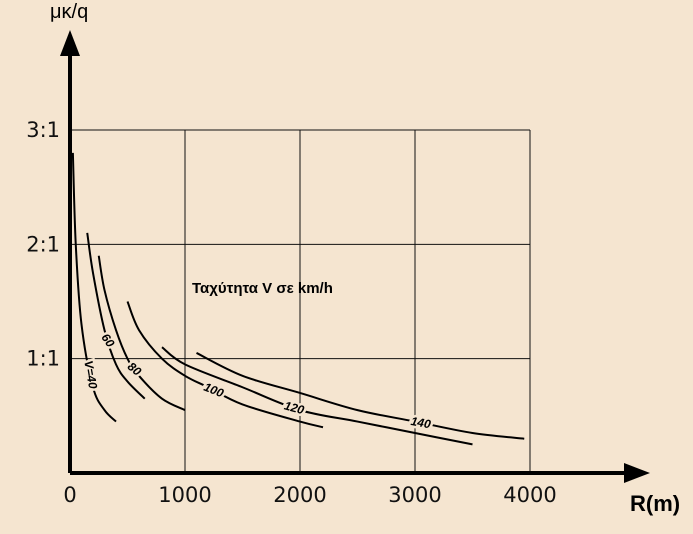  I want to click on x-axis-arrow-icon, so click(637, 473).